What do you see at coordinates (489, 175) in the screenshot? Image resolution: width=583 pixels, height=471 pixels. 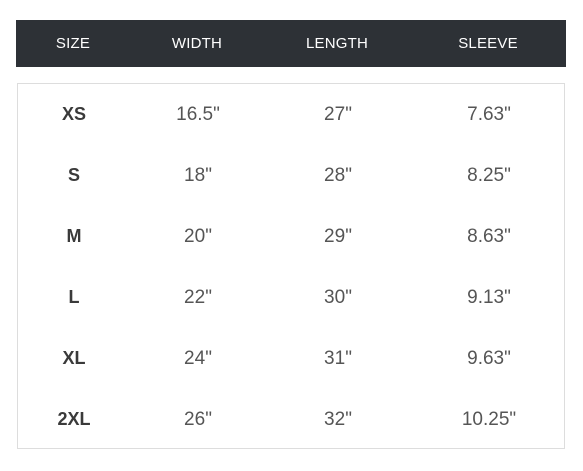 I see `sleeve-cell: 8.25"` at bounding box center [489, 175].